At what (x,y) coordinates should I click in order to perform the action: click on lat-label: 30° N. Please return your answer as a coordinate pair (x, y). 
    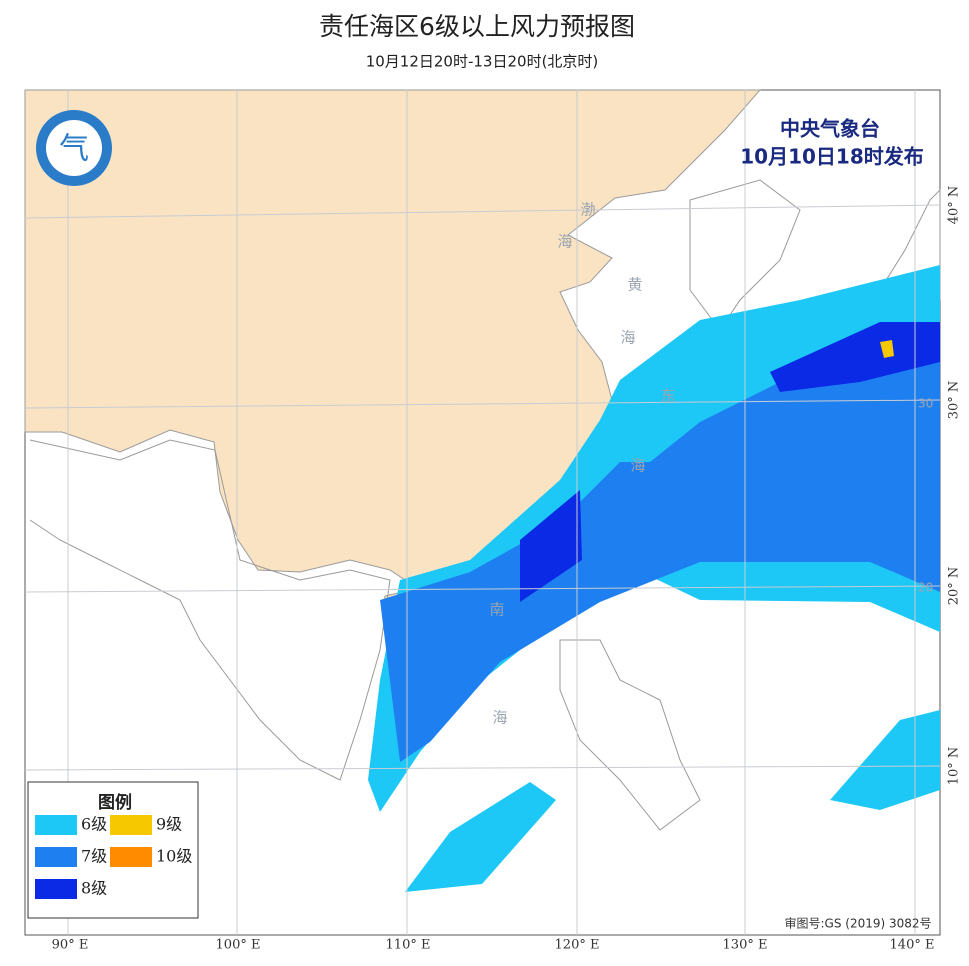
    Looking at the image, I should click on (954, 400).